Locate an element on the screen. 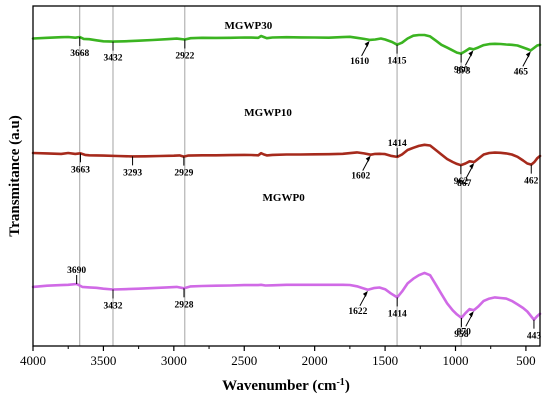  peak-annotation-mgwp10-1414: 1414 is located at coordinates (397, 148).